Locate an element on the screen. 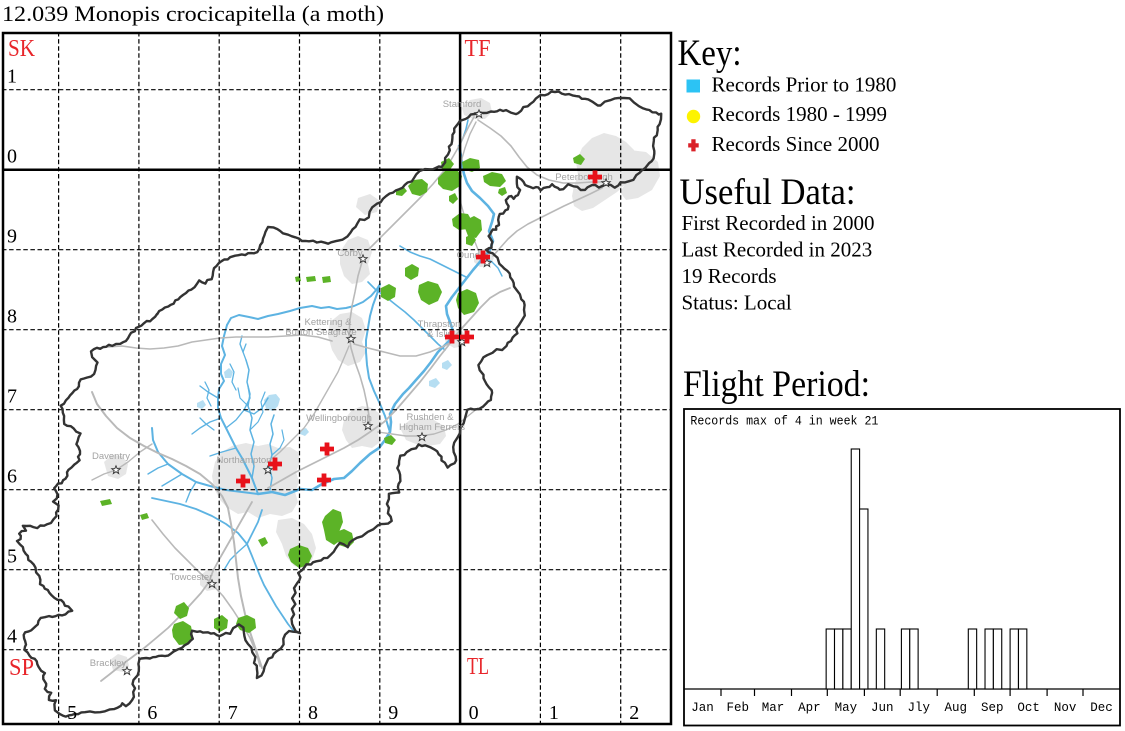 This screenshot has width=1125, height=731. svg-text: SK is located at coordinates (22, 49).